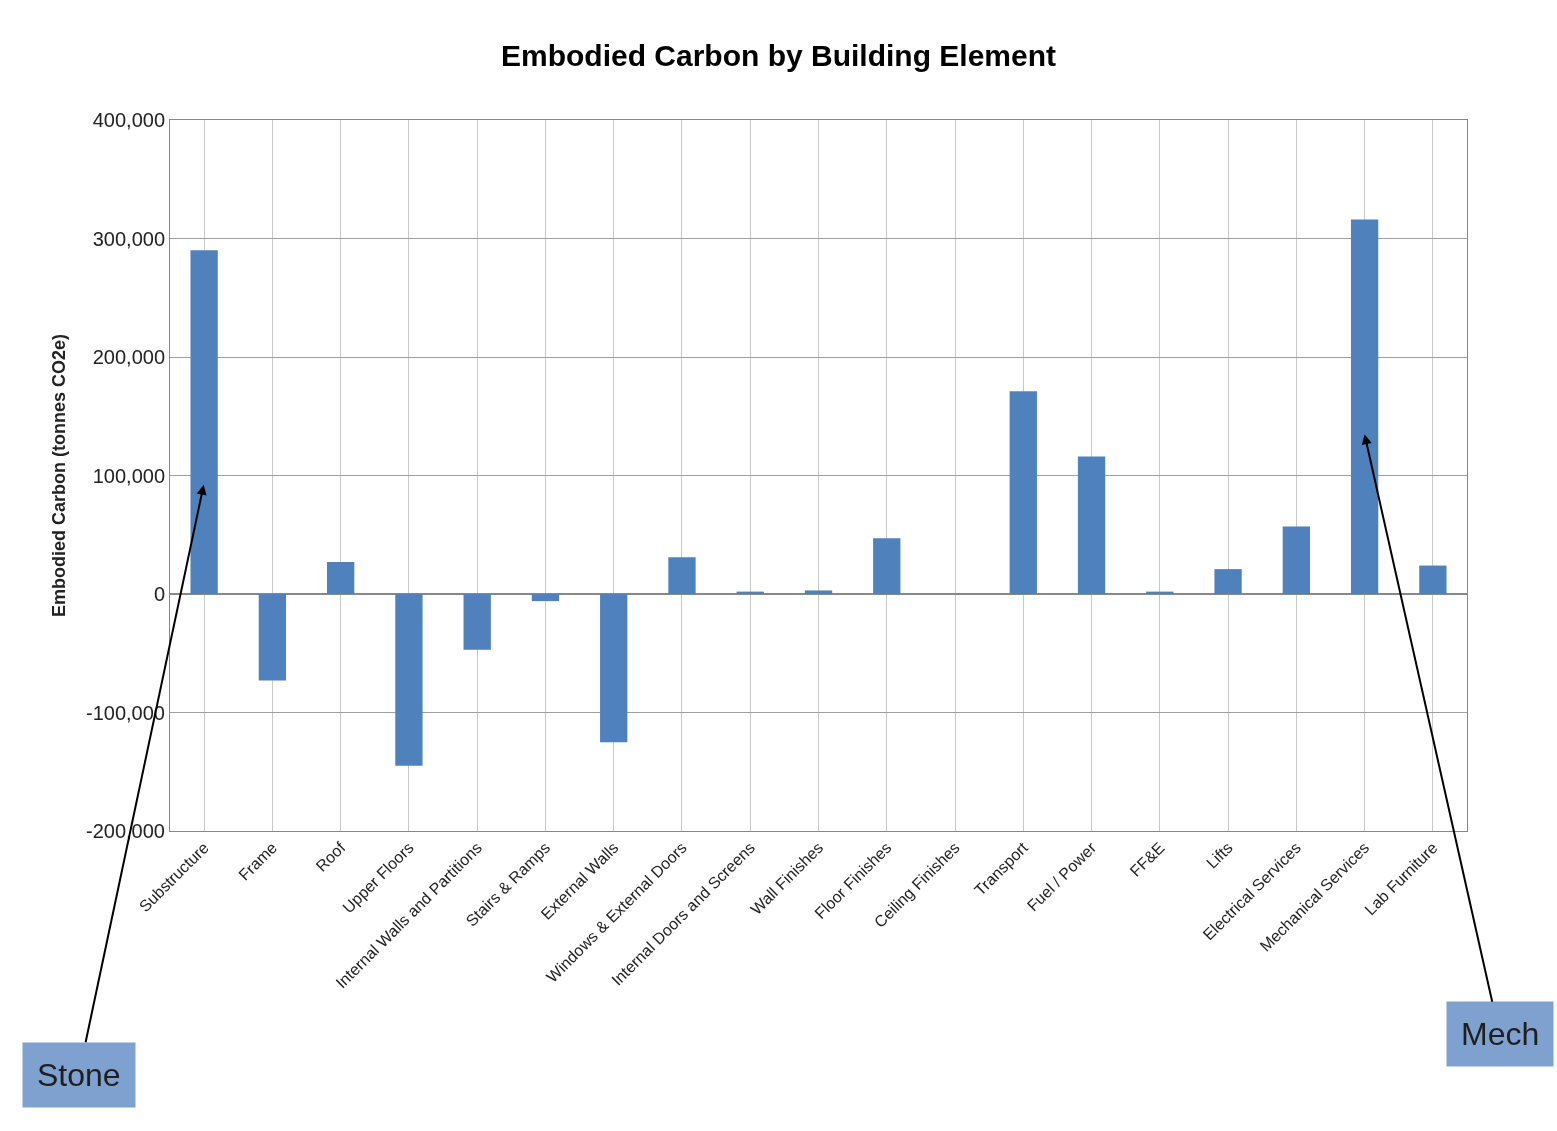  I want to click on x-tick-label: Lifts, so click(1219, 855).